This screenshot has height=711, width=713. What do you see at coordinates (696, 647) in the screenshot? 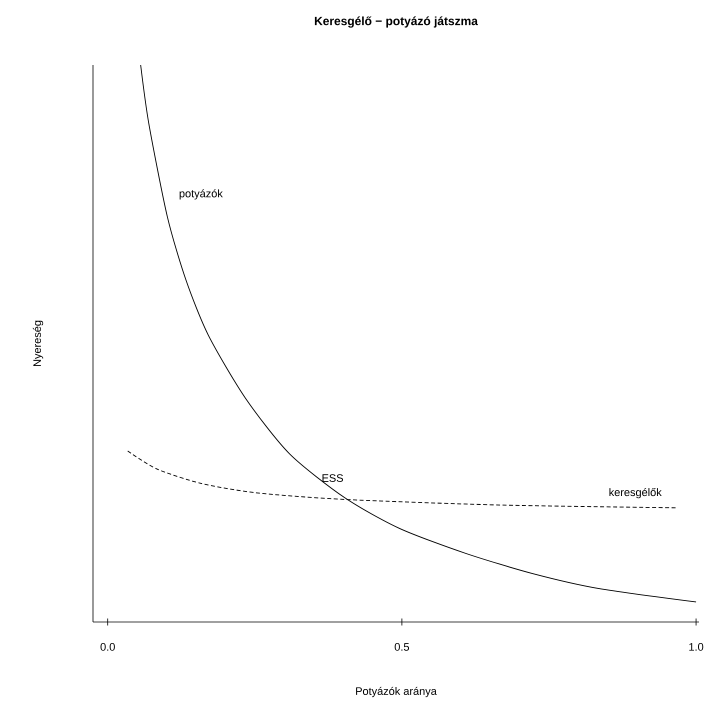
I see `x-tick-label: 1.0` at bounding box center [696, 647].